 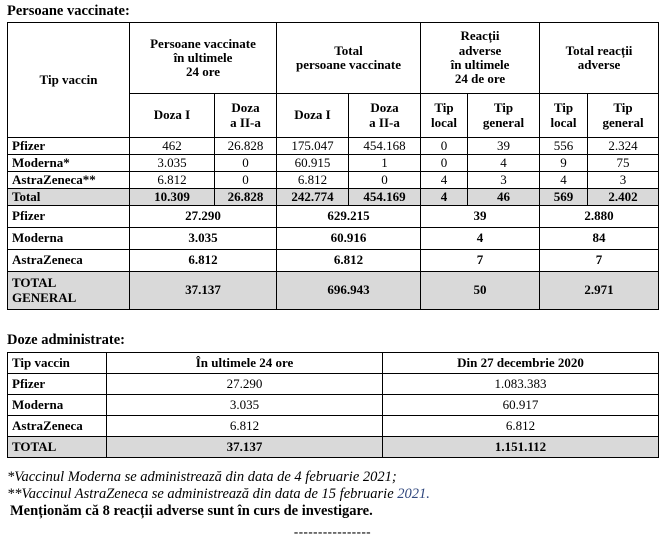 What do you see at coordinates (68, 11) in the screenshot?
I see `section-title-persoane-vaccinate: Persoane vaccinate:` at bounding box center [68, 11].